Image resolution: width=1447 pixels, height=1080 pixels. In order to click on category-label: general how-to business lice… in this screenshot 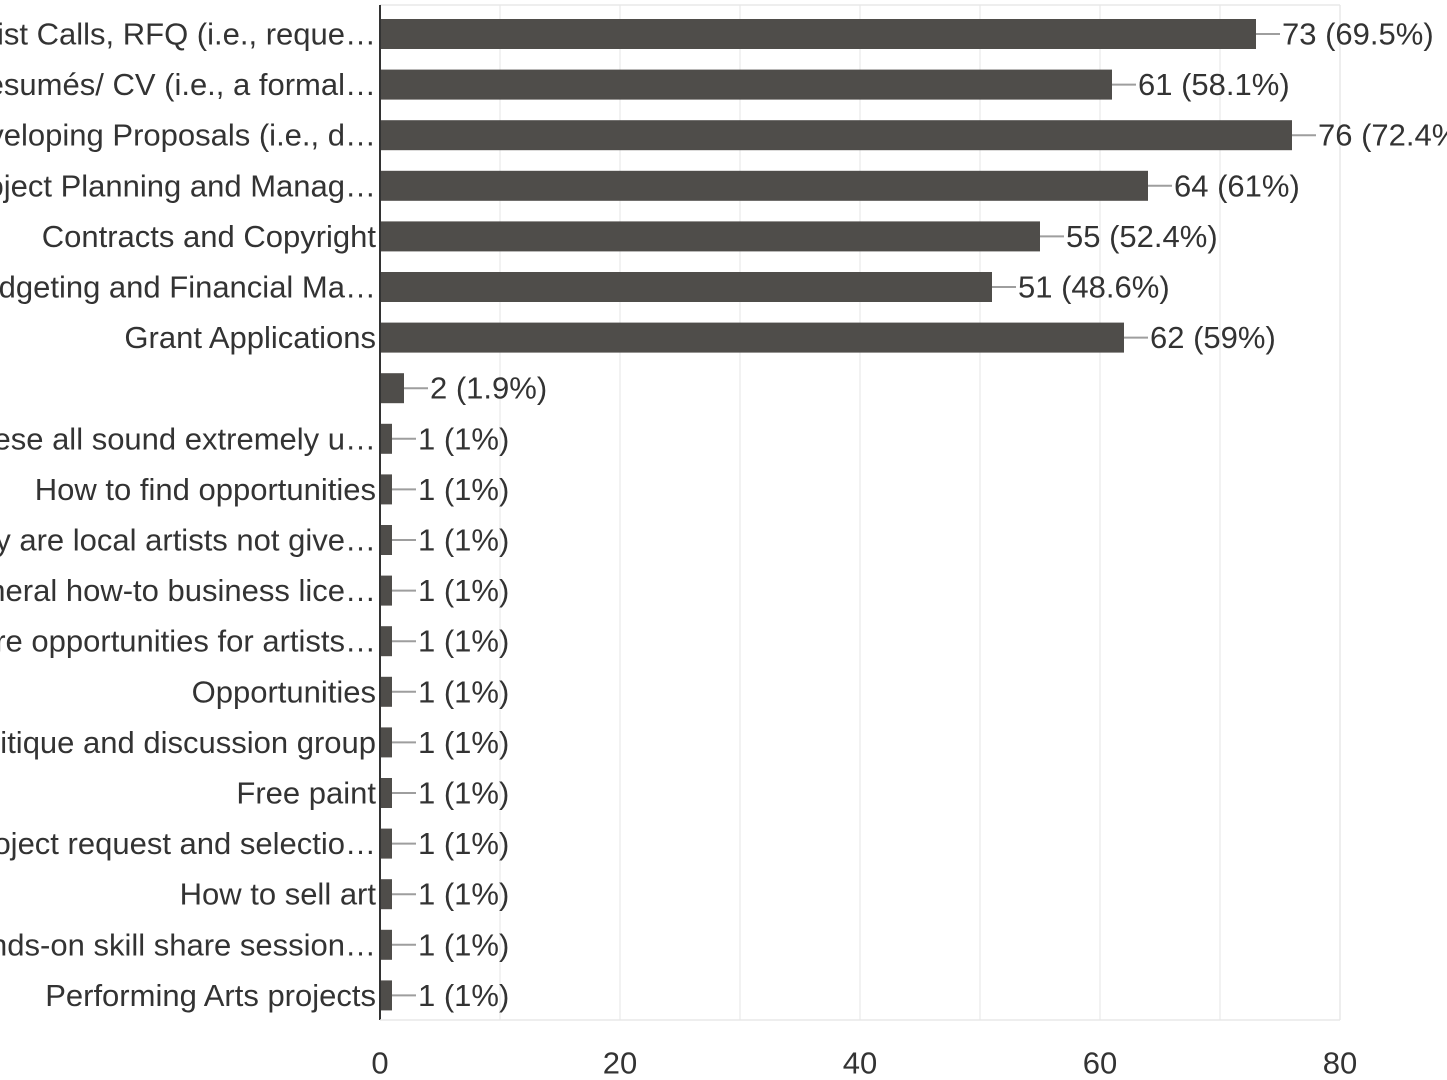, I will do `click(188, 590)`.